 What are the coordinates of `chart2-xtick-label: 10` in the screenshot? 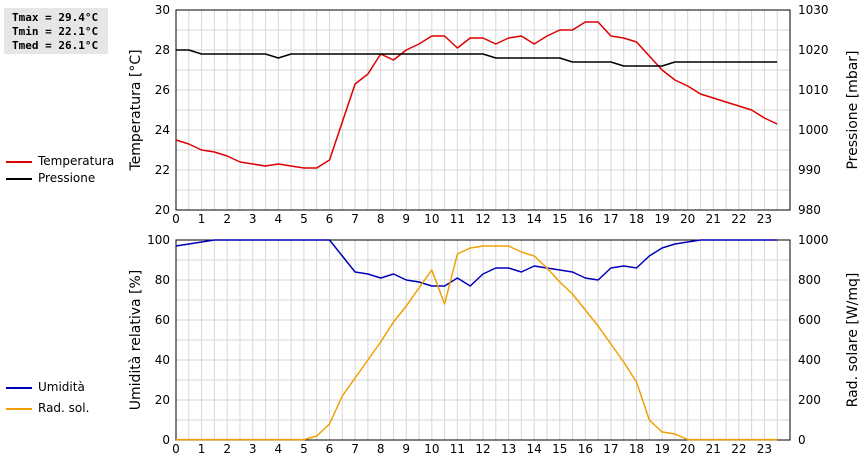 It's located at (431, 449).